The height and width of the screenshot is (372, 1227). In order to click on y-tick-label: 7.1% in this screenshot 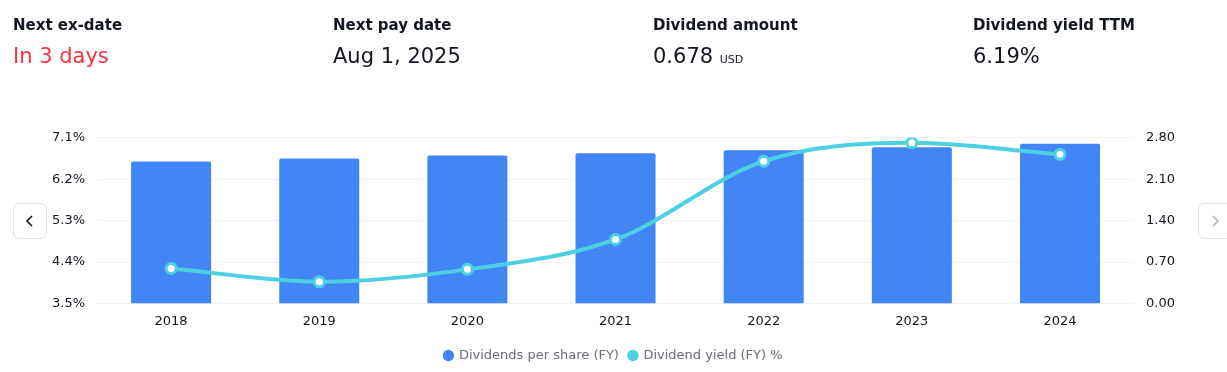, I will do `click(69, 137)`.